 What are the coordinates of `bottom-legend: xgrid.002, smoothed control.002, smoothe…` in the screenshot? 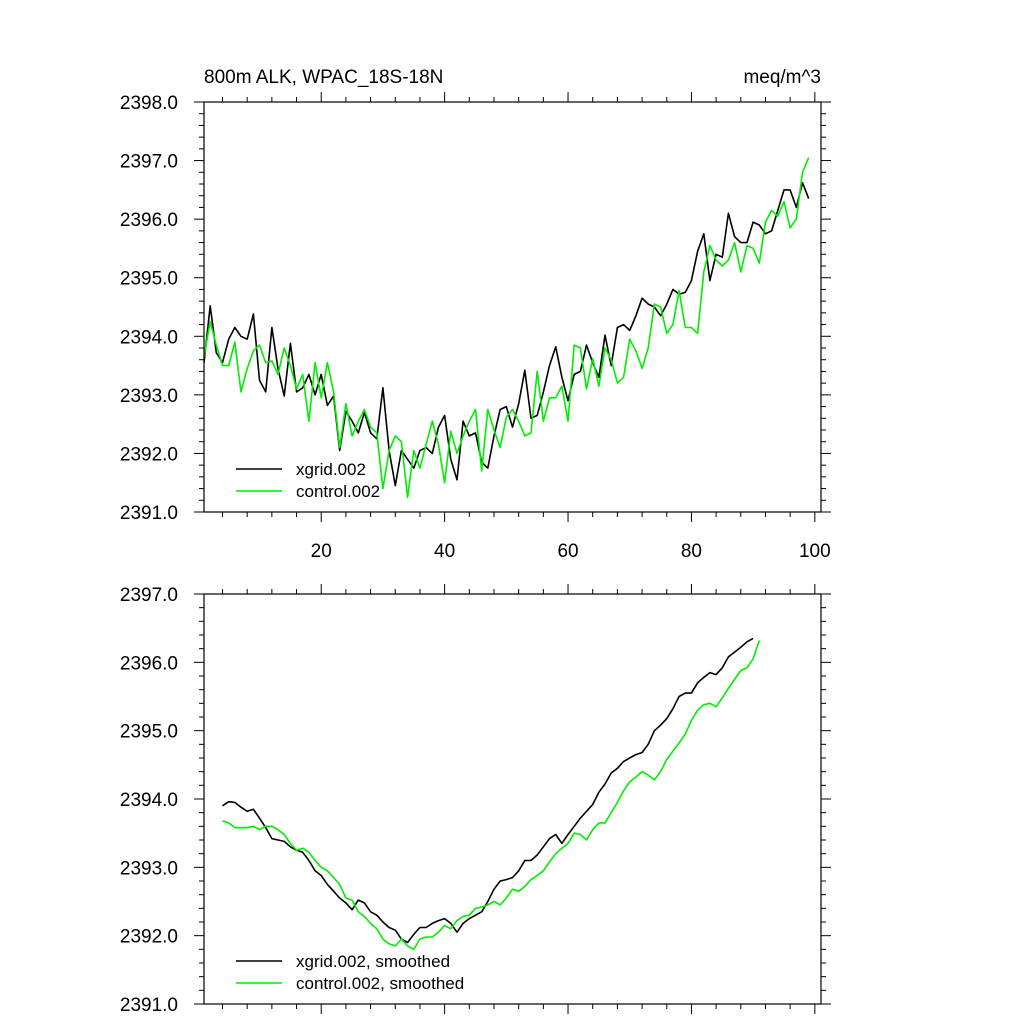 It's located at (350, 972).